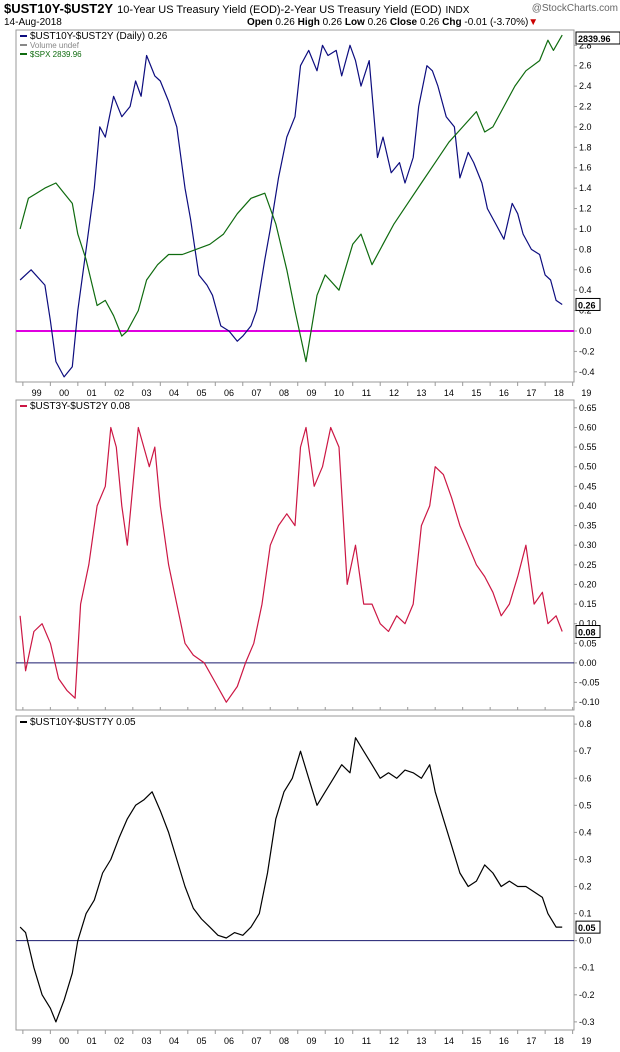 This screenshot has height=1052, width=620. What do you see at coordinates (594, 39) in the screenshot?
I see `spx-value-label: 2839.96` at bounding box center [594, 39].